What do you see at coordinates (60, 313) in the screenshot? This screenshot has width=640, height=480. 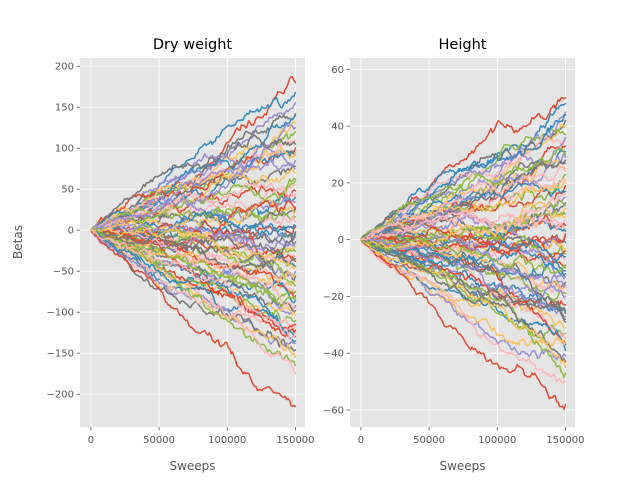 I see `dry-weight-y-tick-label: −100` at bounding box center [60, 313].